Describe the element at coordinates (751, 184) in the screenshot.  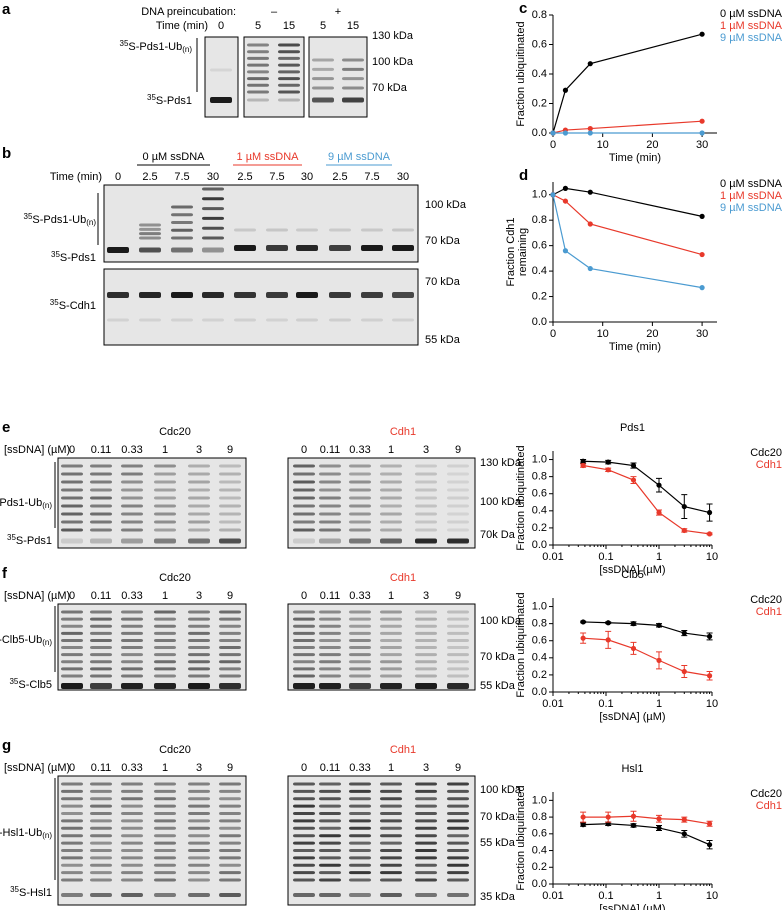
I see `legend-entry: 0 µM ssDNA` at that location.